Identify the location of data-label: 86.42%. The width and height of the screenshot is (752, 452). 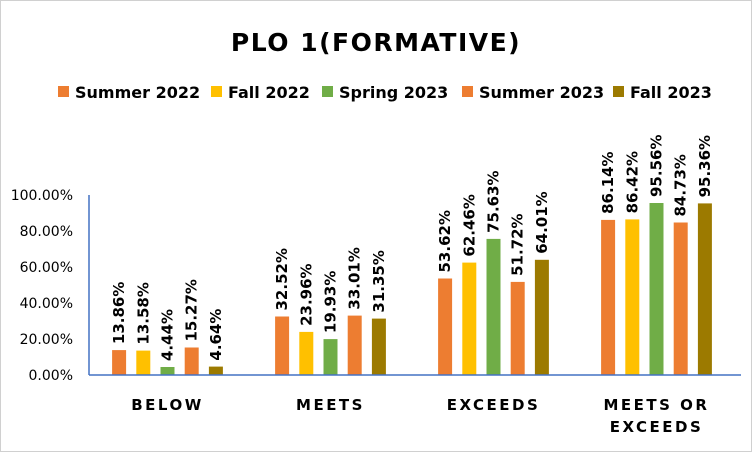
(632, 182).